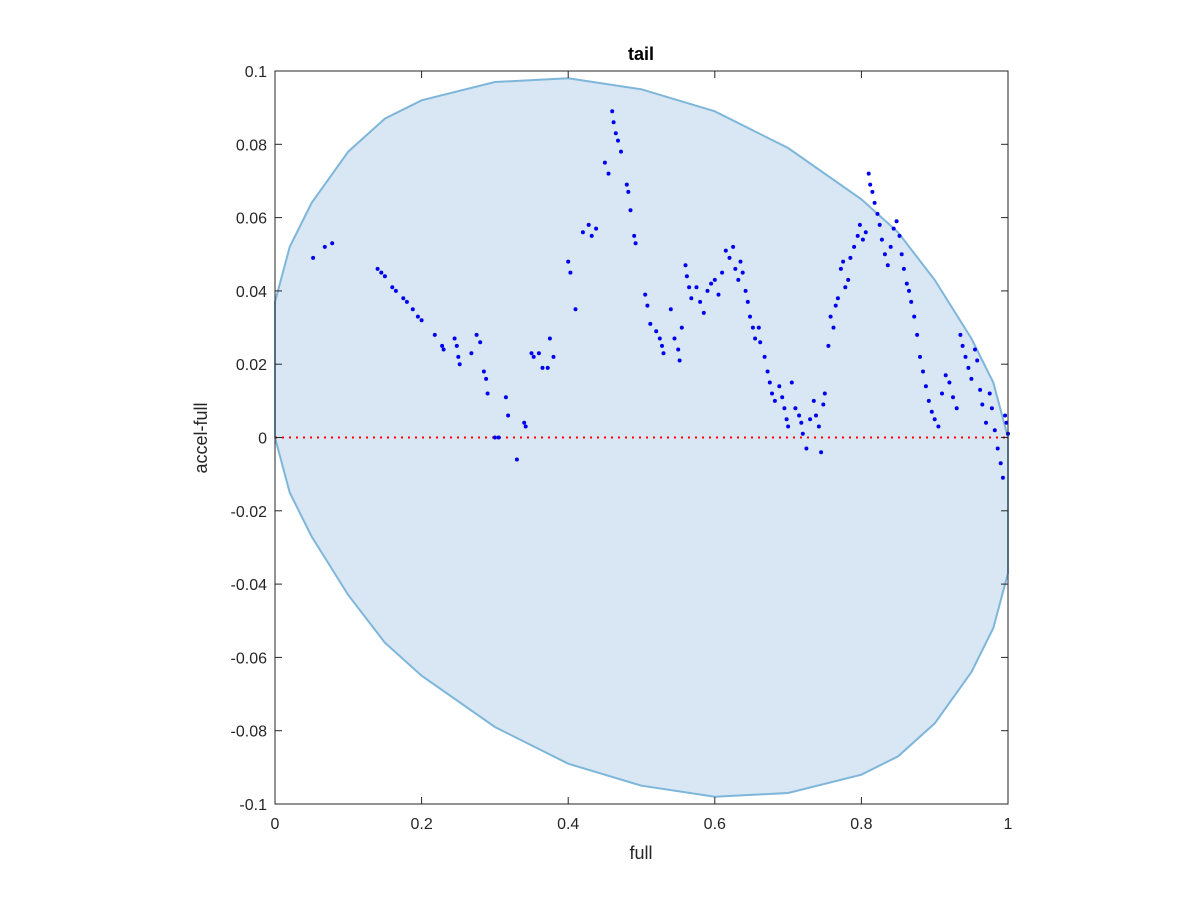  I want to click on y-tick-label: 0.02, so click(251, 365).